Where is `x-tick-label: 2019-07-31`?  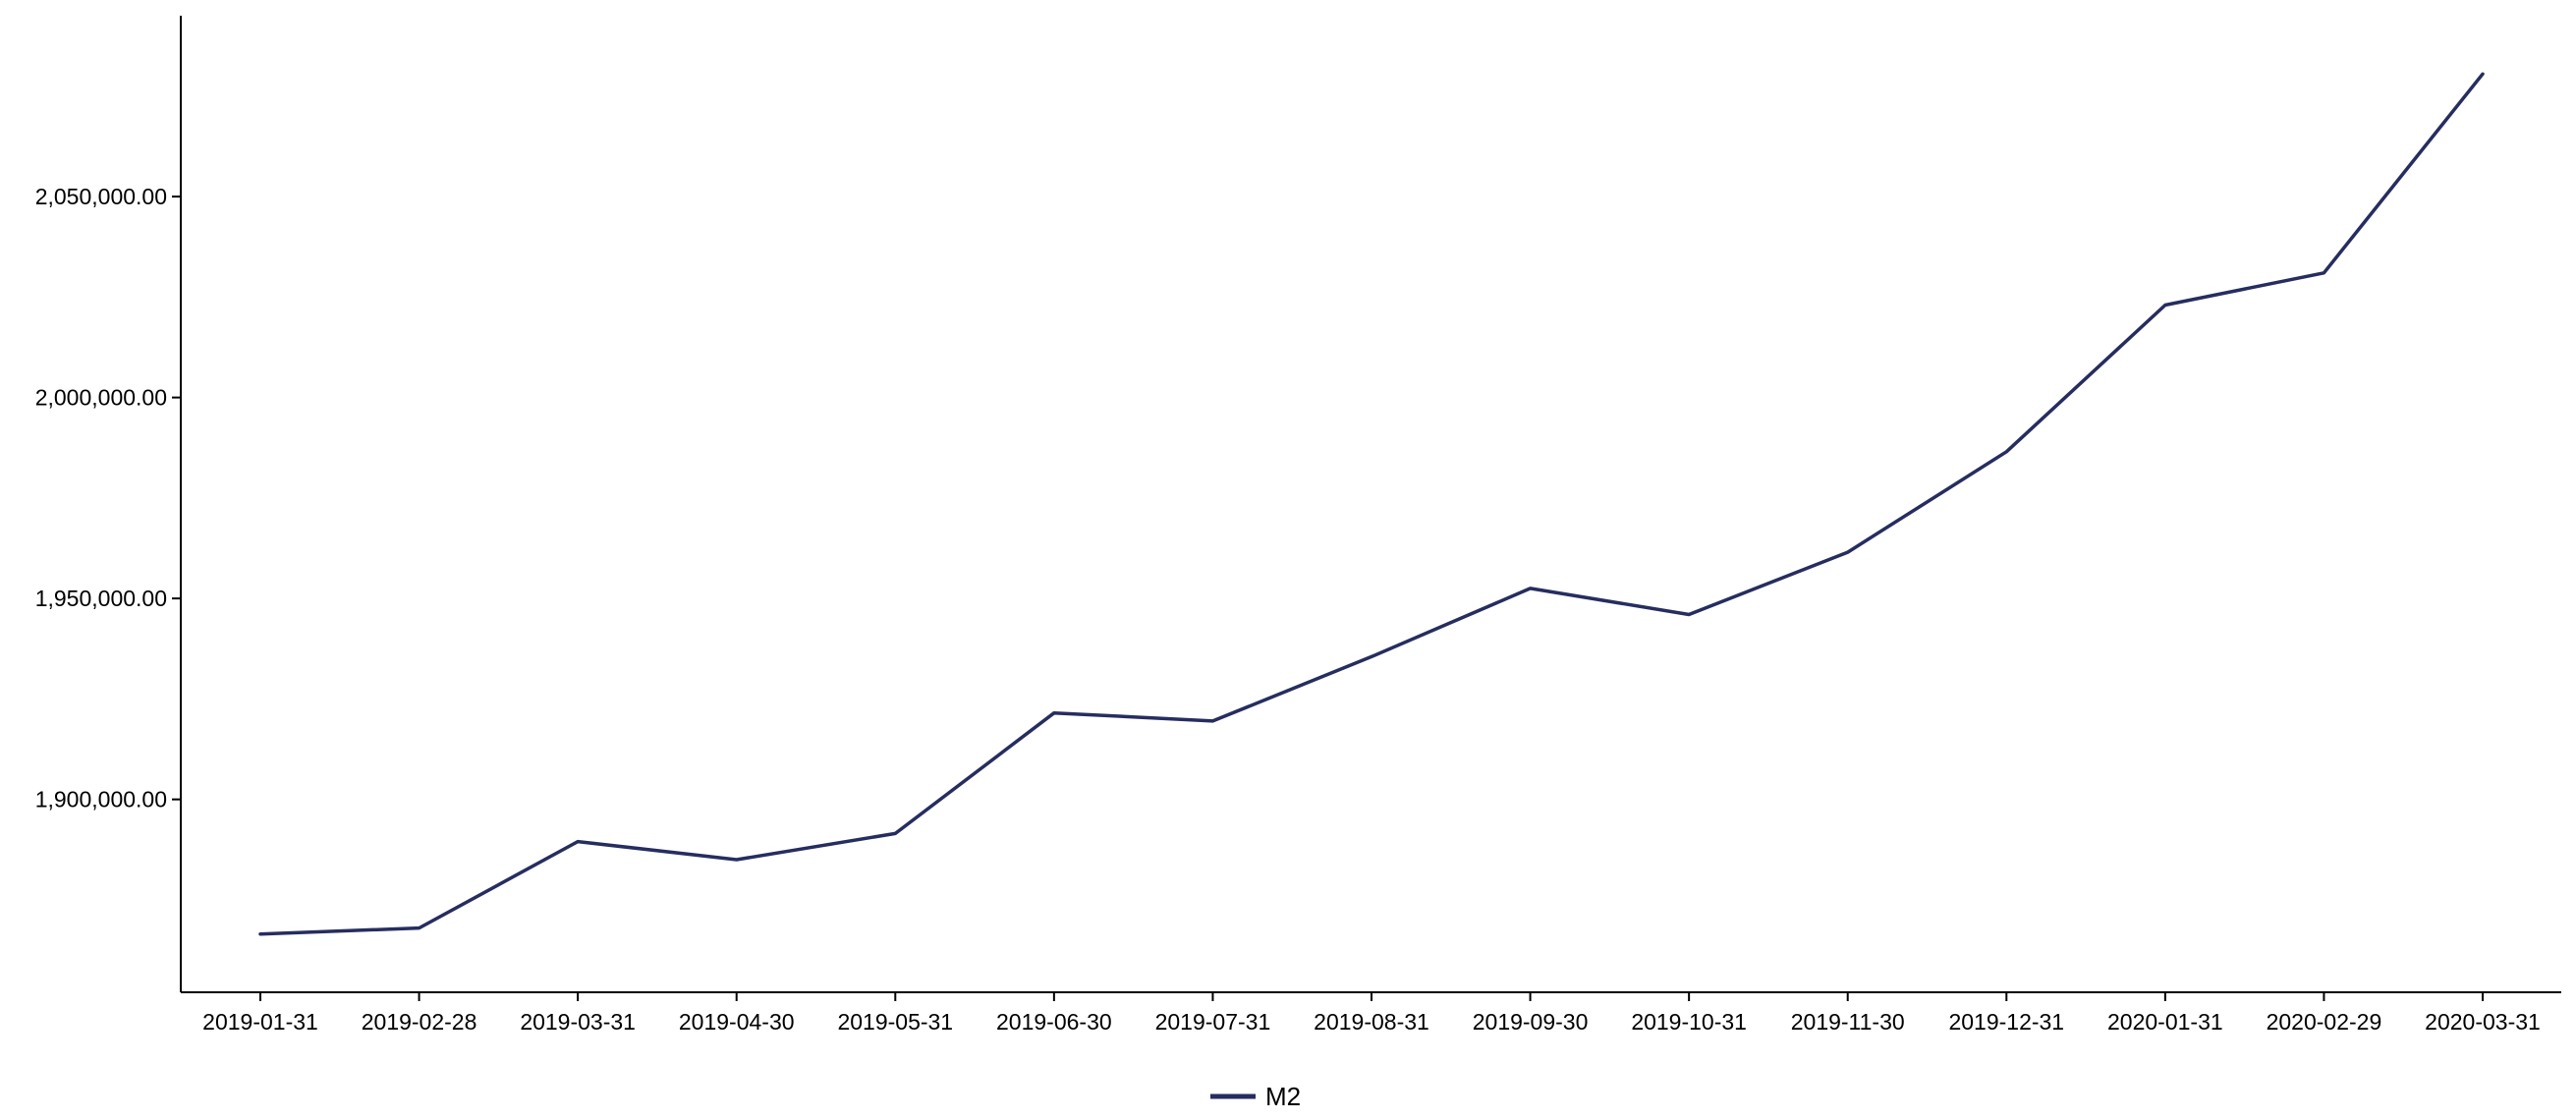
x-tick-label: 2019-07-31 is located at coordinates (1213, 1022).